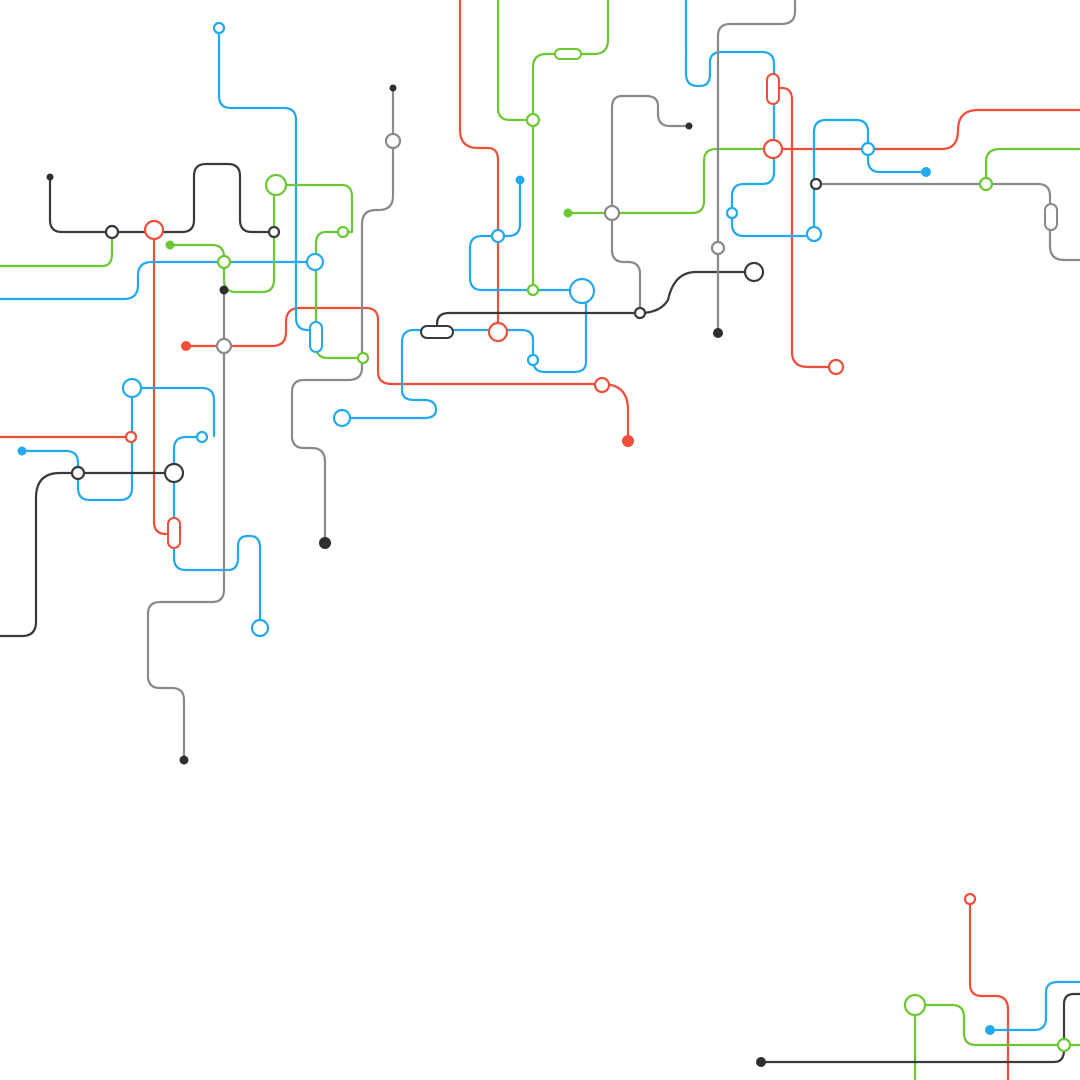 Image resolution: width=1080 pixels, height=1080 pixels. I want to click on capsule-red-right, so click(773, 89).